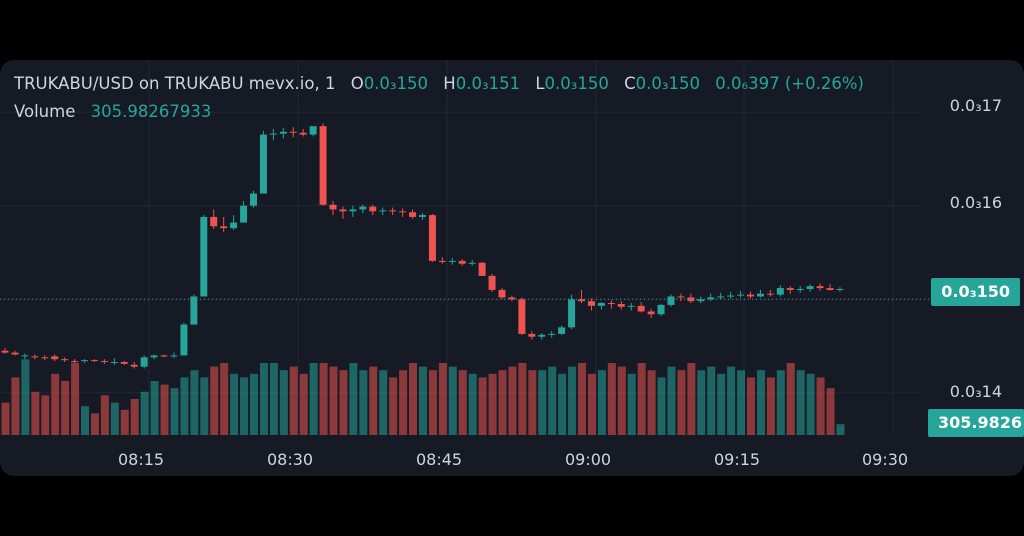 This screenshot has height=536, width=1024. What do you see at coordinates (151, 111) in the screenshot?
I see `volume-value: 305.98267933` at bounding box center [151, 111].